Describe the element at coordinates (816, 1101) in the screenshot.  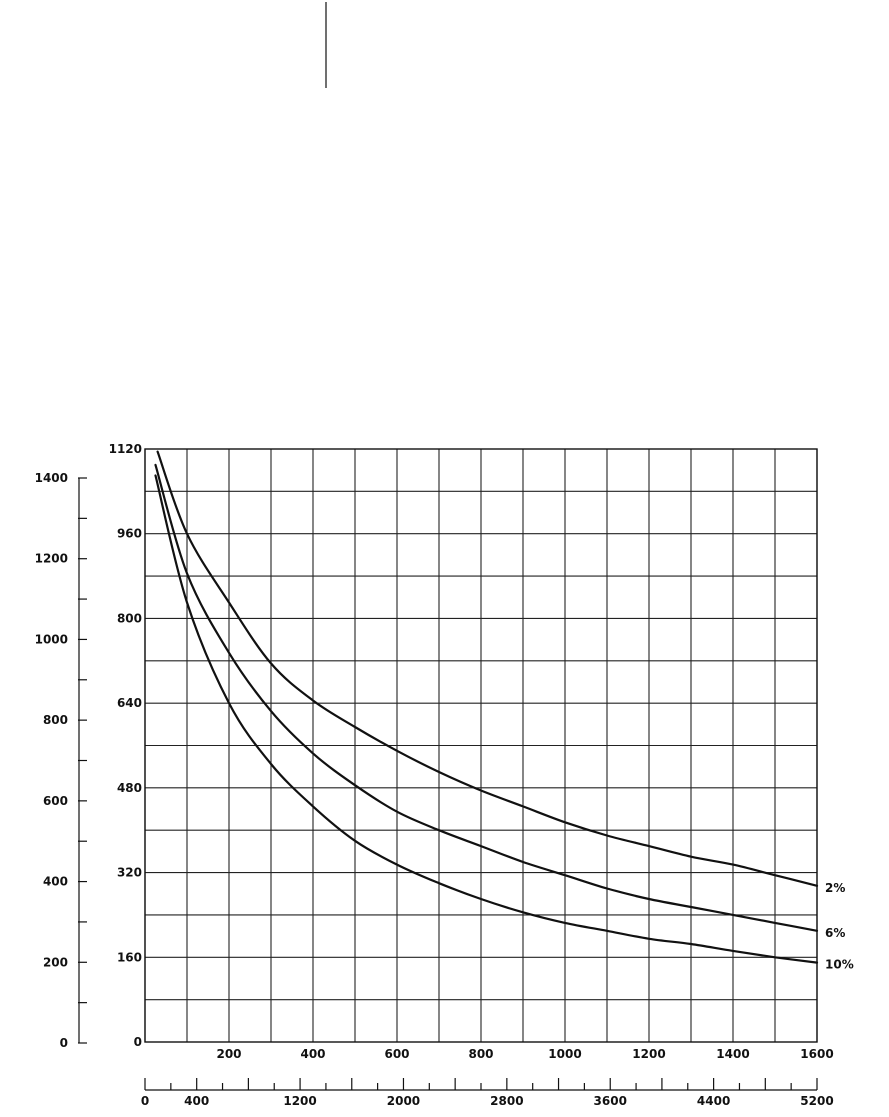
I see `secondary-x-tick-label: 5200` at that location.